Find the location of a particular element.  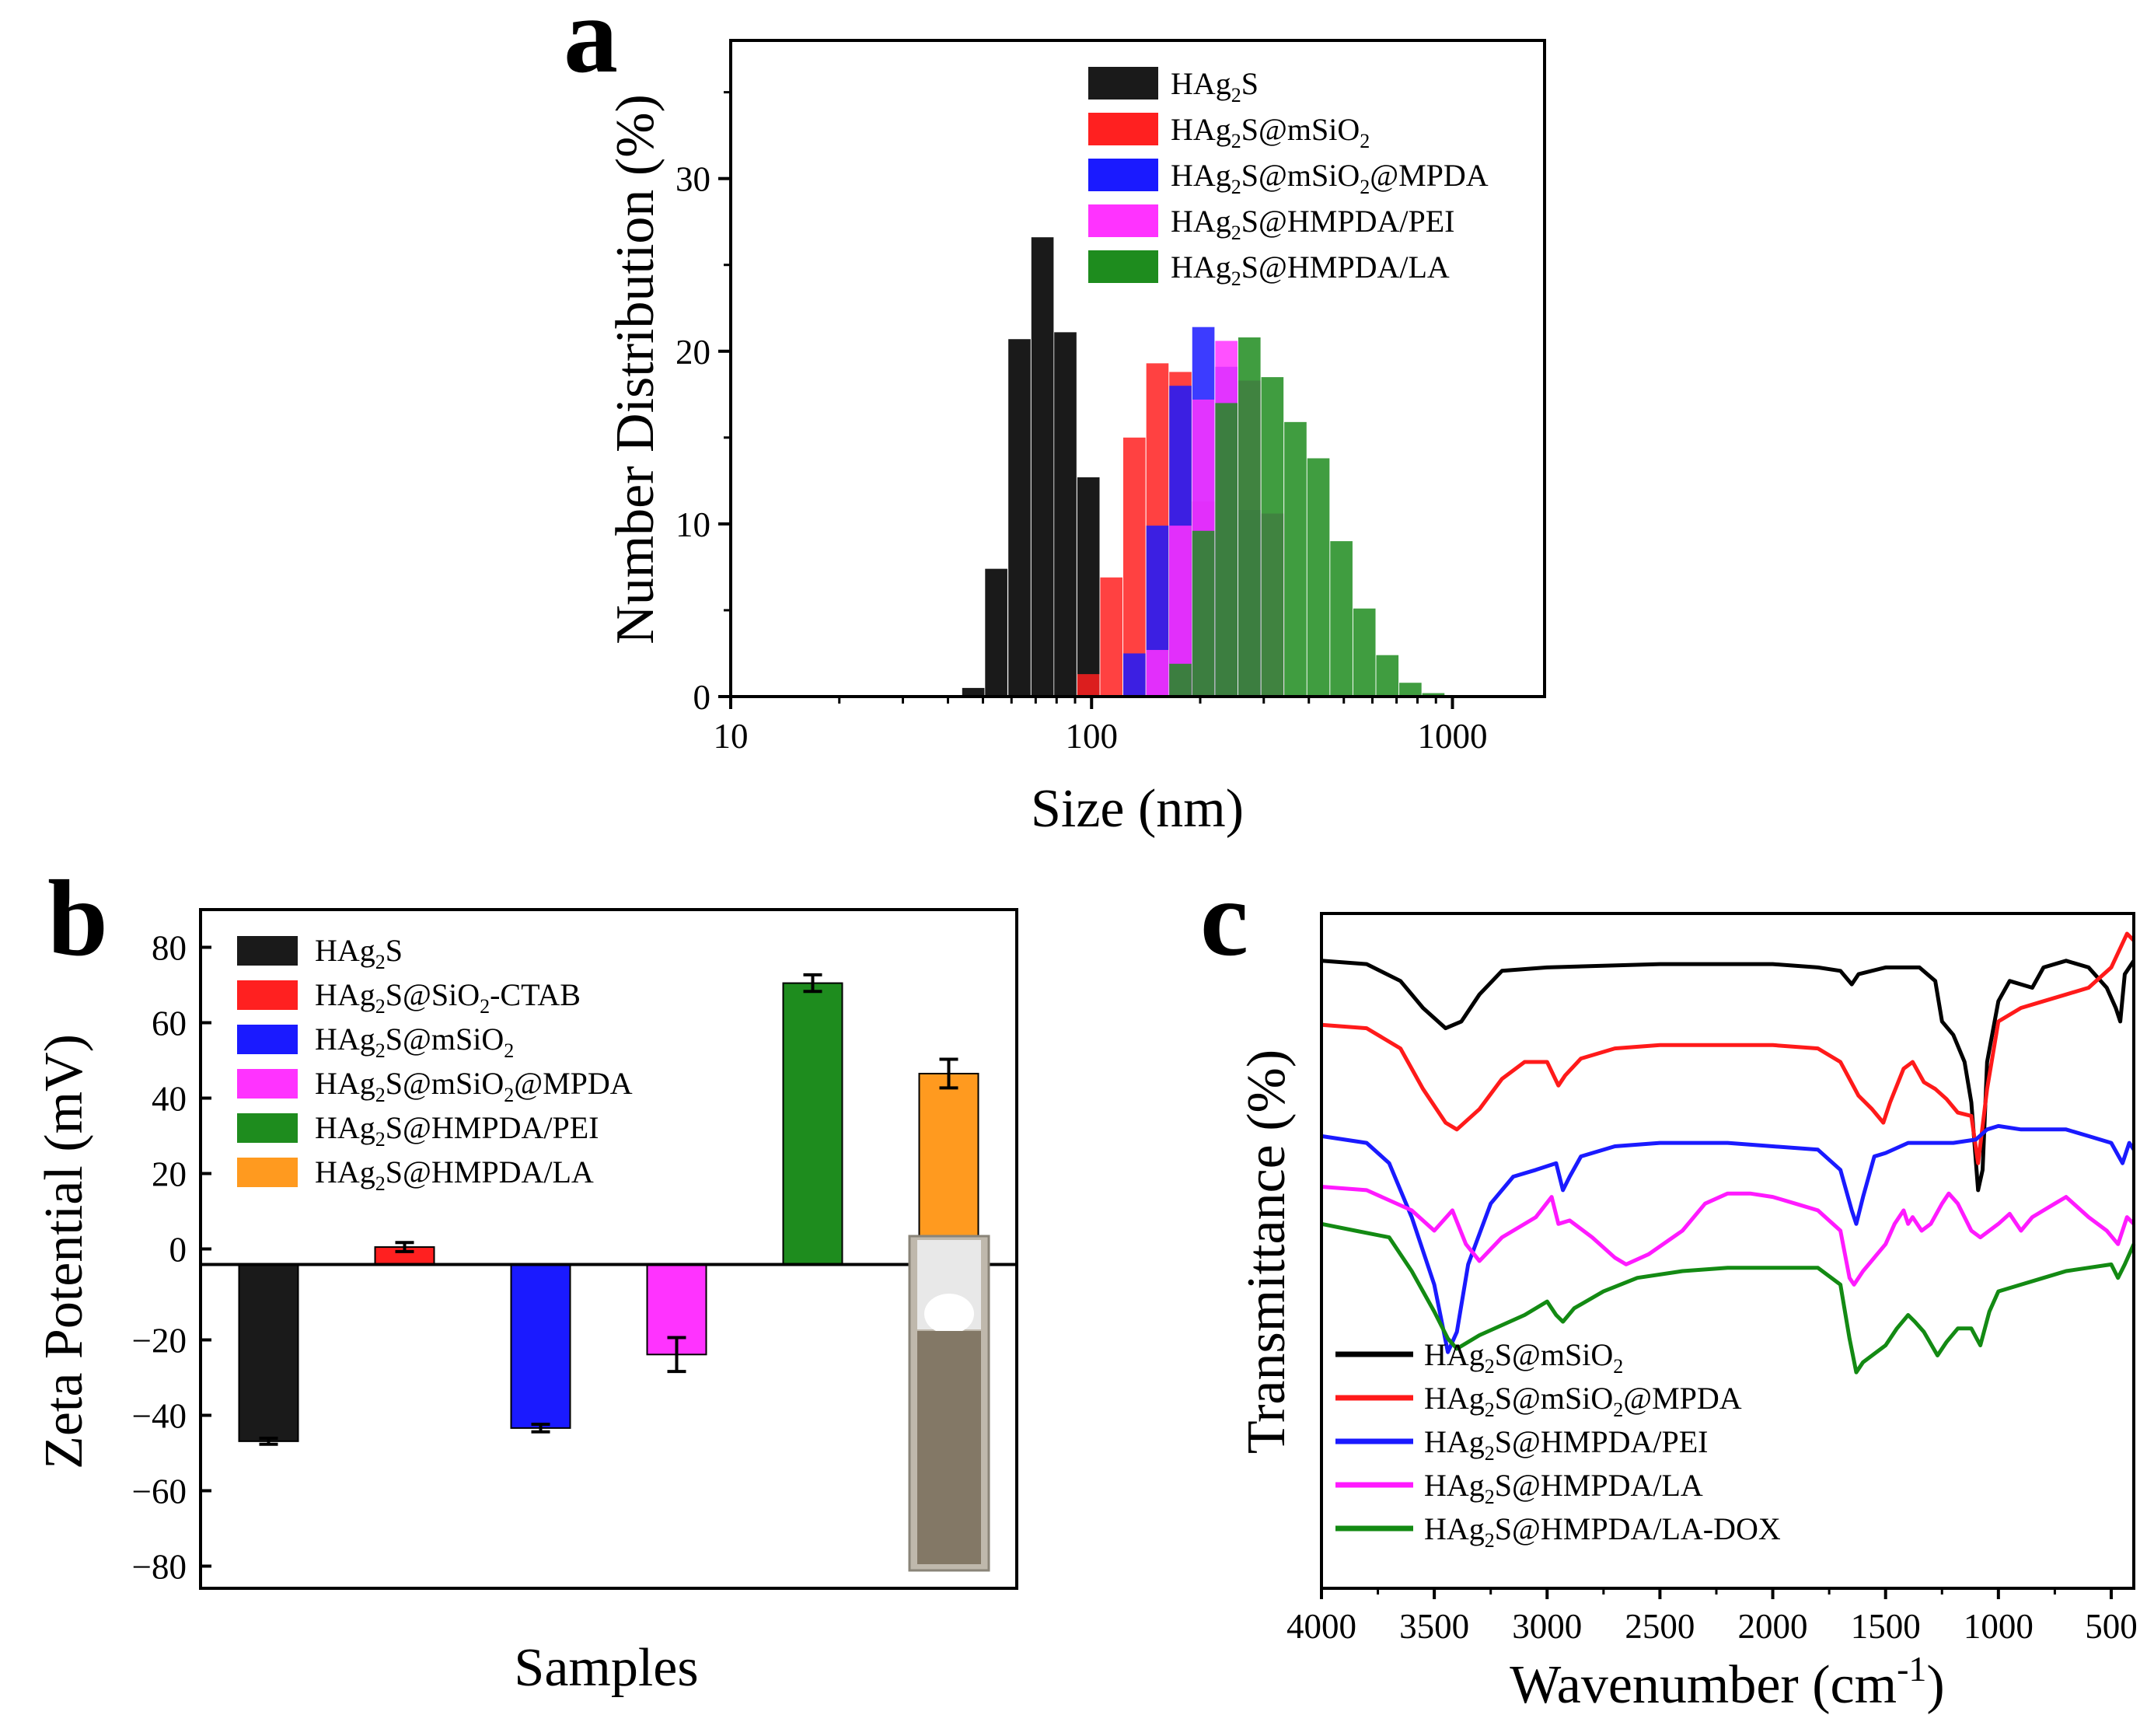

panel-letter-c: c is located at coordinates (1224, 918).